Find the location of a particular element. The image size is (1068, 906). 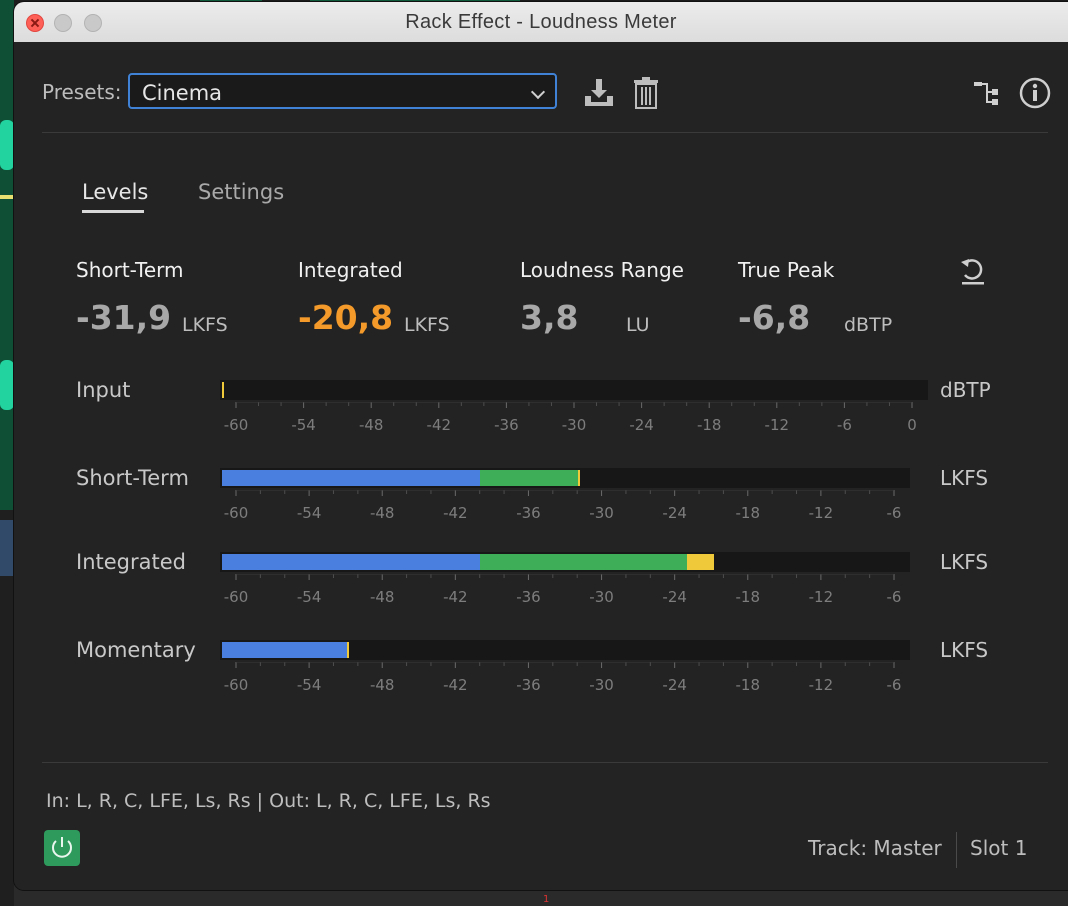

integrated-unit: LKFS is located at coordinates (427, 325).